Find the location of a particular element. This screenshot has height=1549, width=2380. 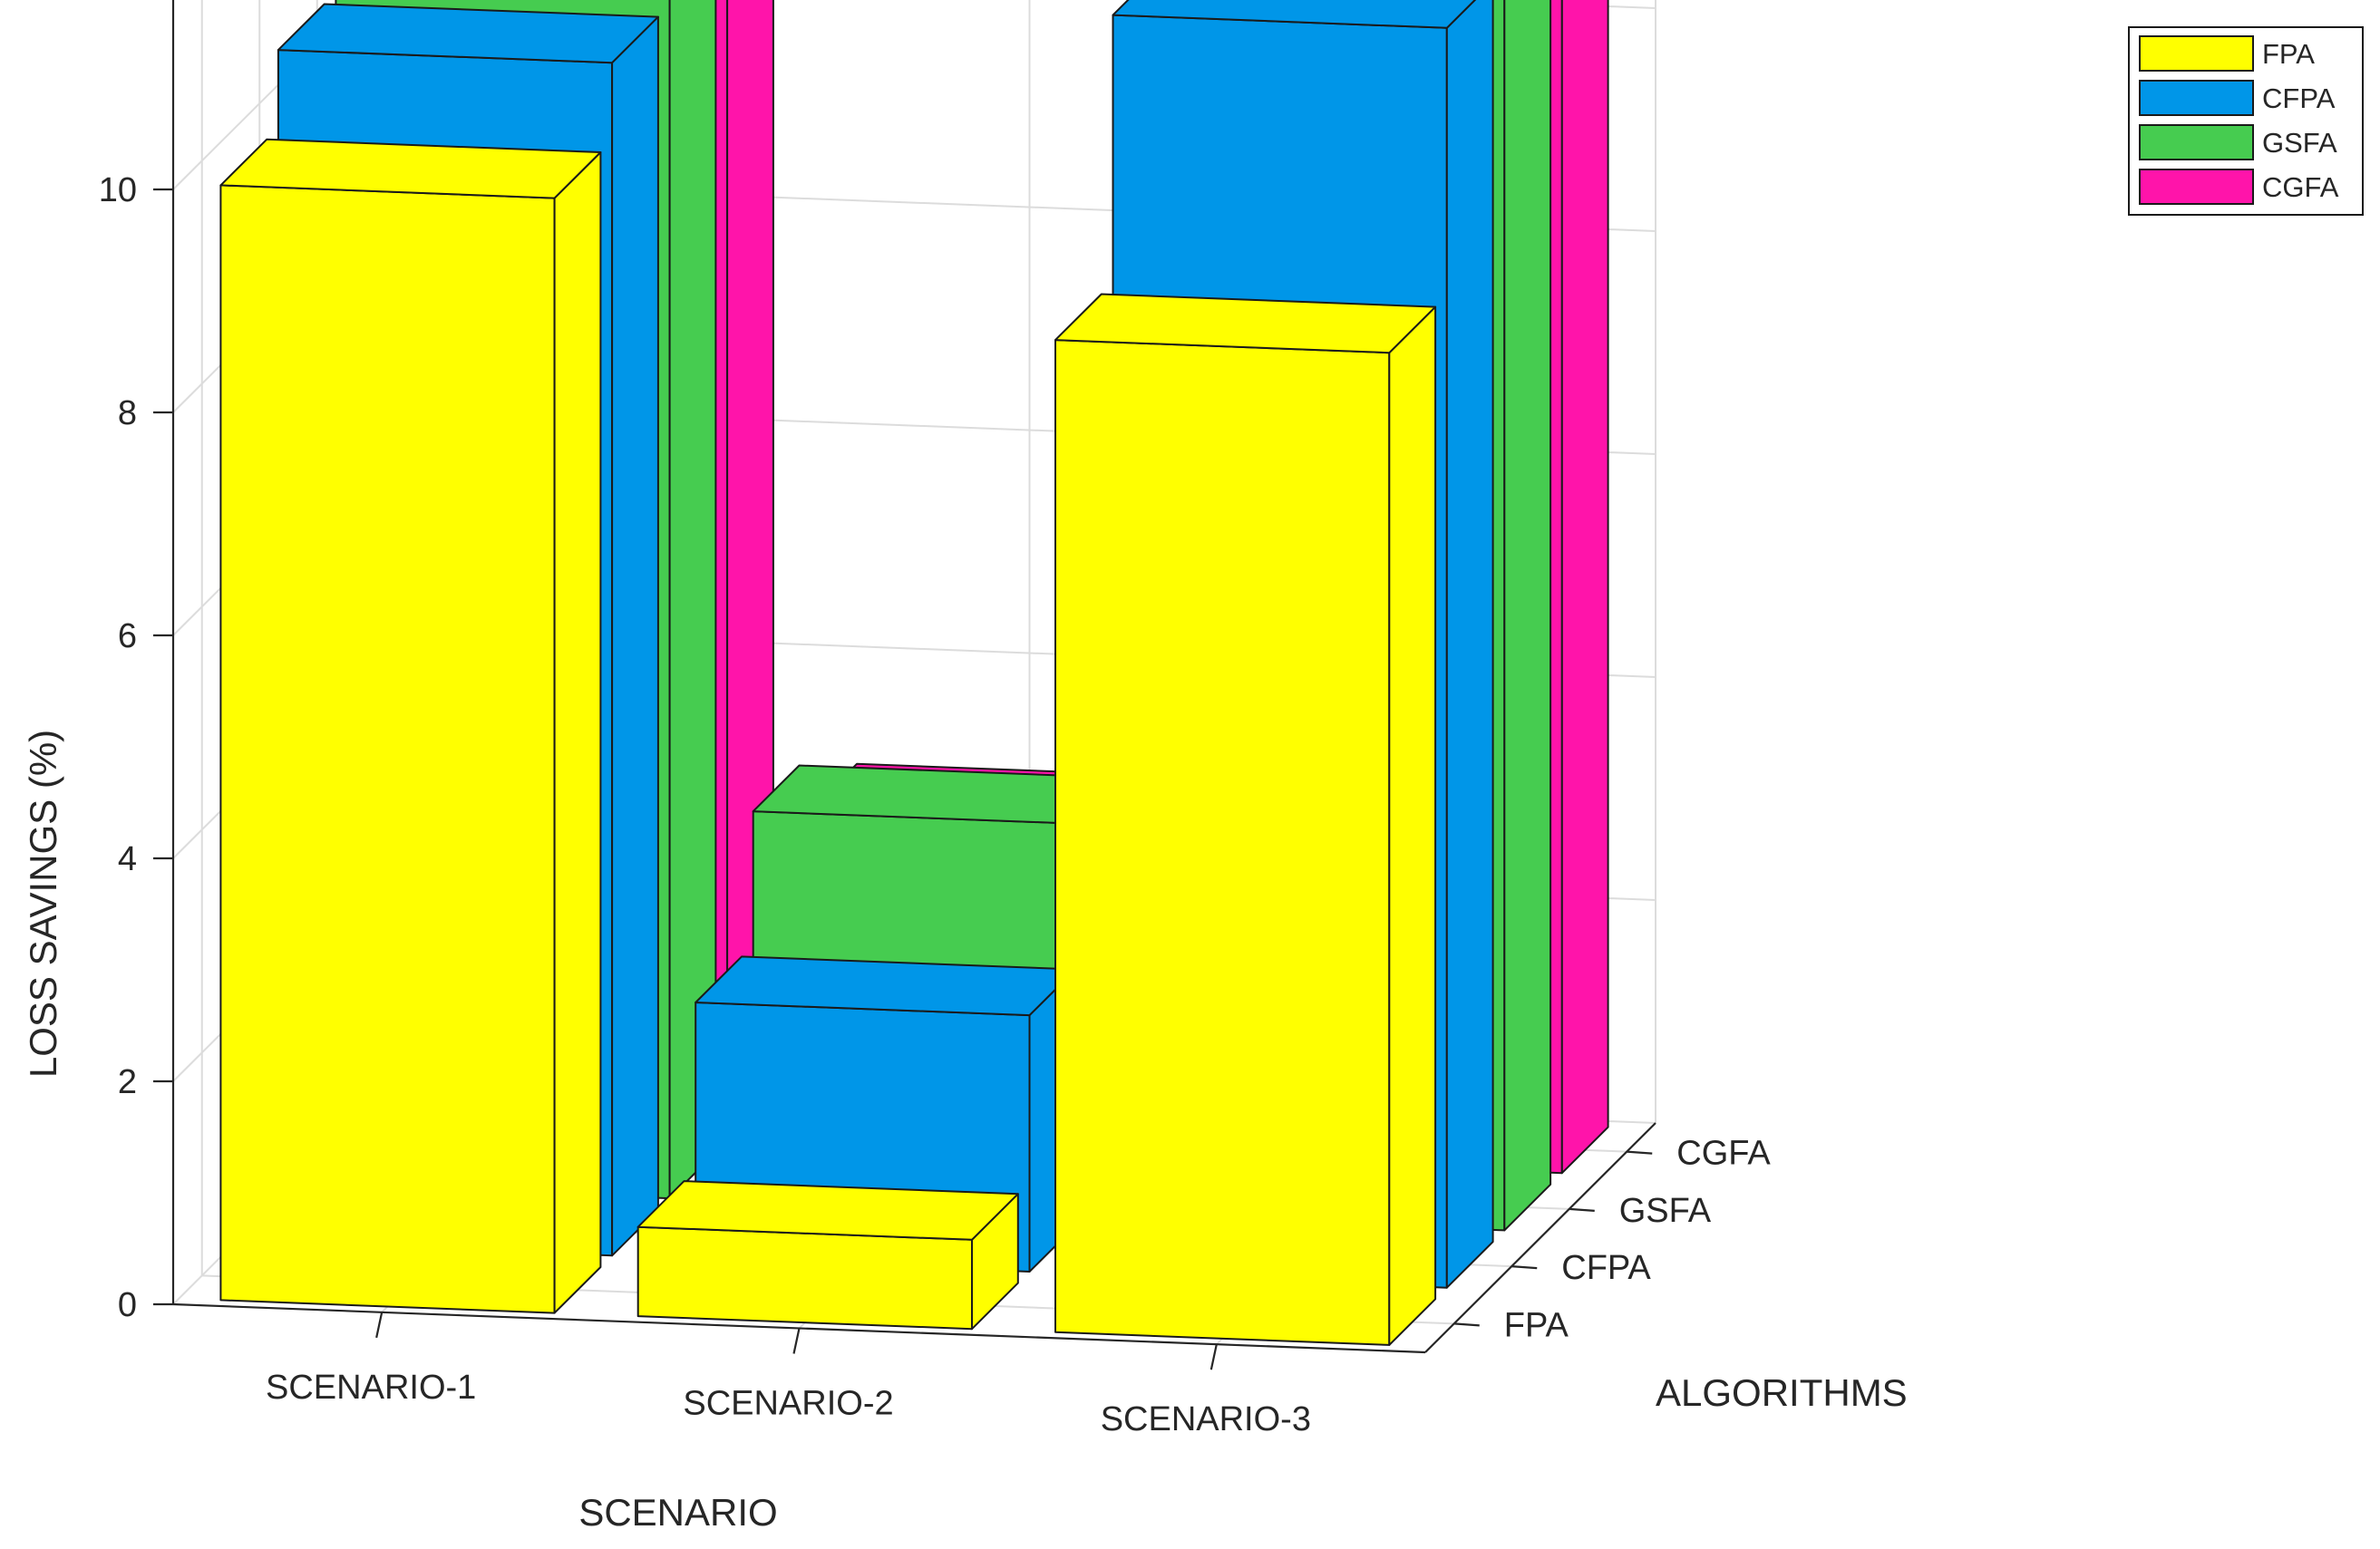

z-tick-label: 8 is located at coordinates (127, 413).